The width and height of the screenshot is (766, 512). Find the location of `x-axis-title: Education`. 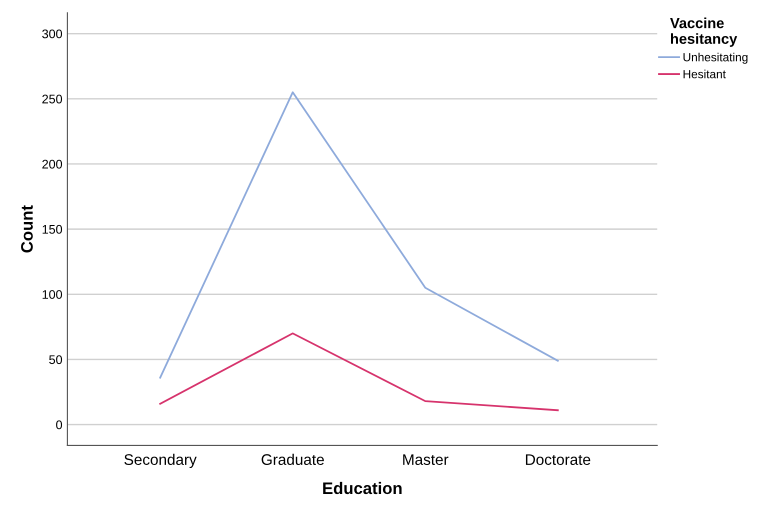

x-axis-title: Education is located at coordinates (362, 488).